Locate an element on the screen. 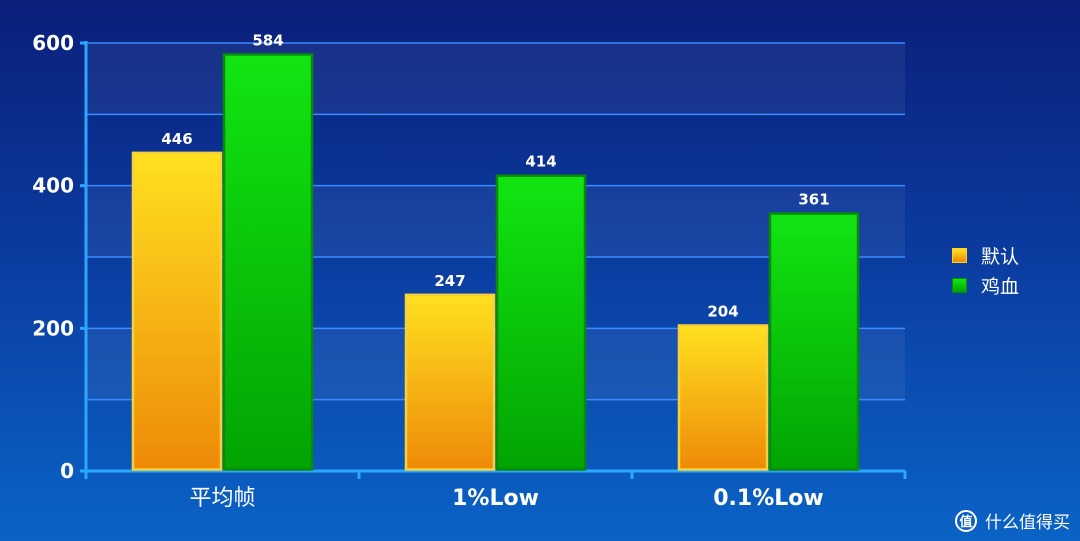 The width and height of the screenshot is (1080, 541). y-tick-label: 200 is located at coordinates (53, 328).